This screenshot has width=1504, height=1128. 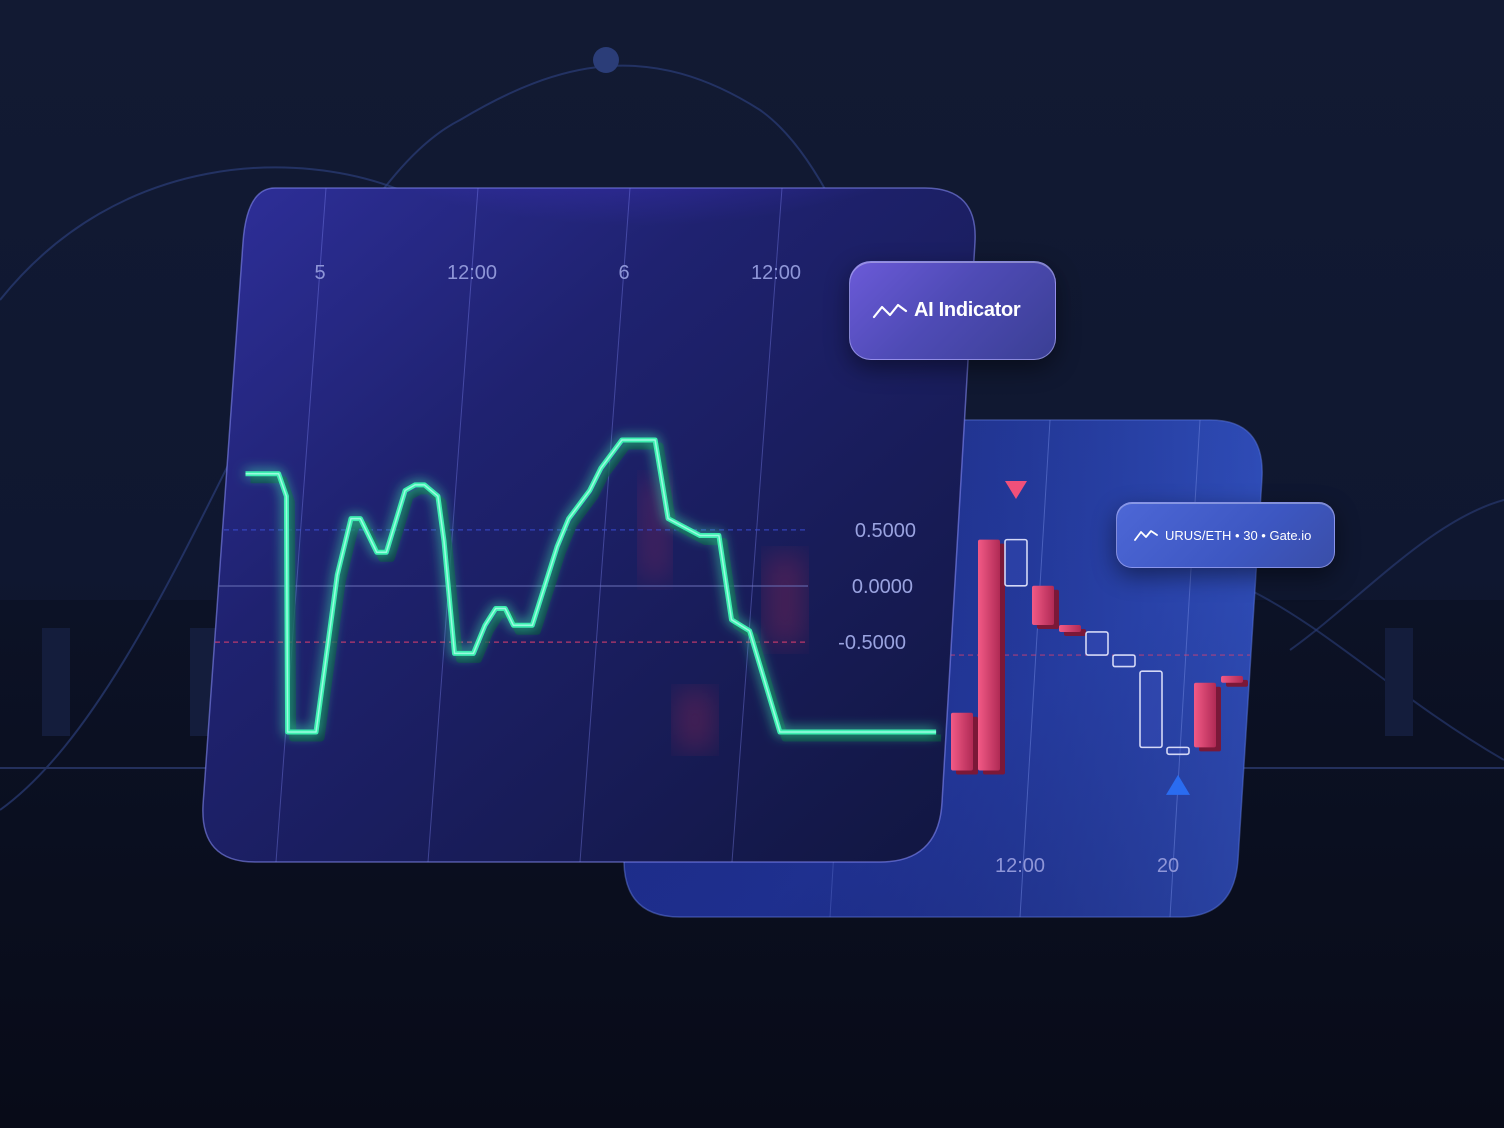 What do you see at coordinates (1168, 866) in the screenshot?
I see `x-tick-label: 20` at bounding box center [1168, 866].